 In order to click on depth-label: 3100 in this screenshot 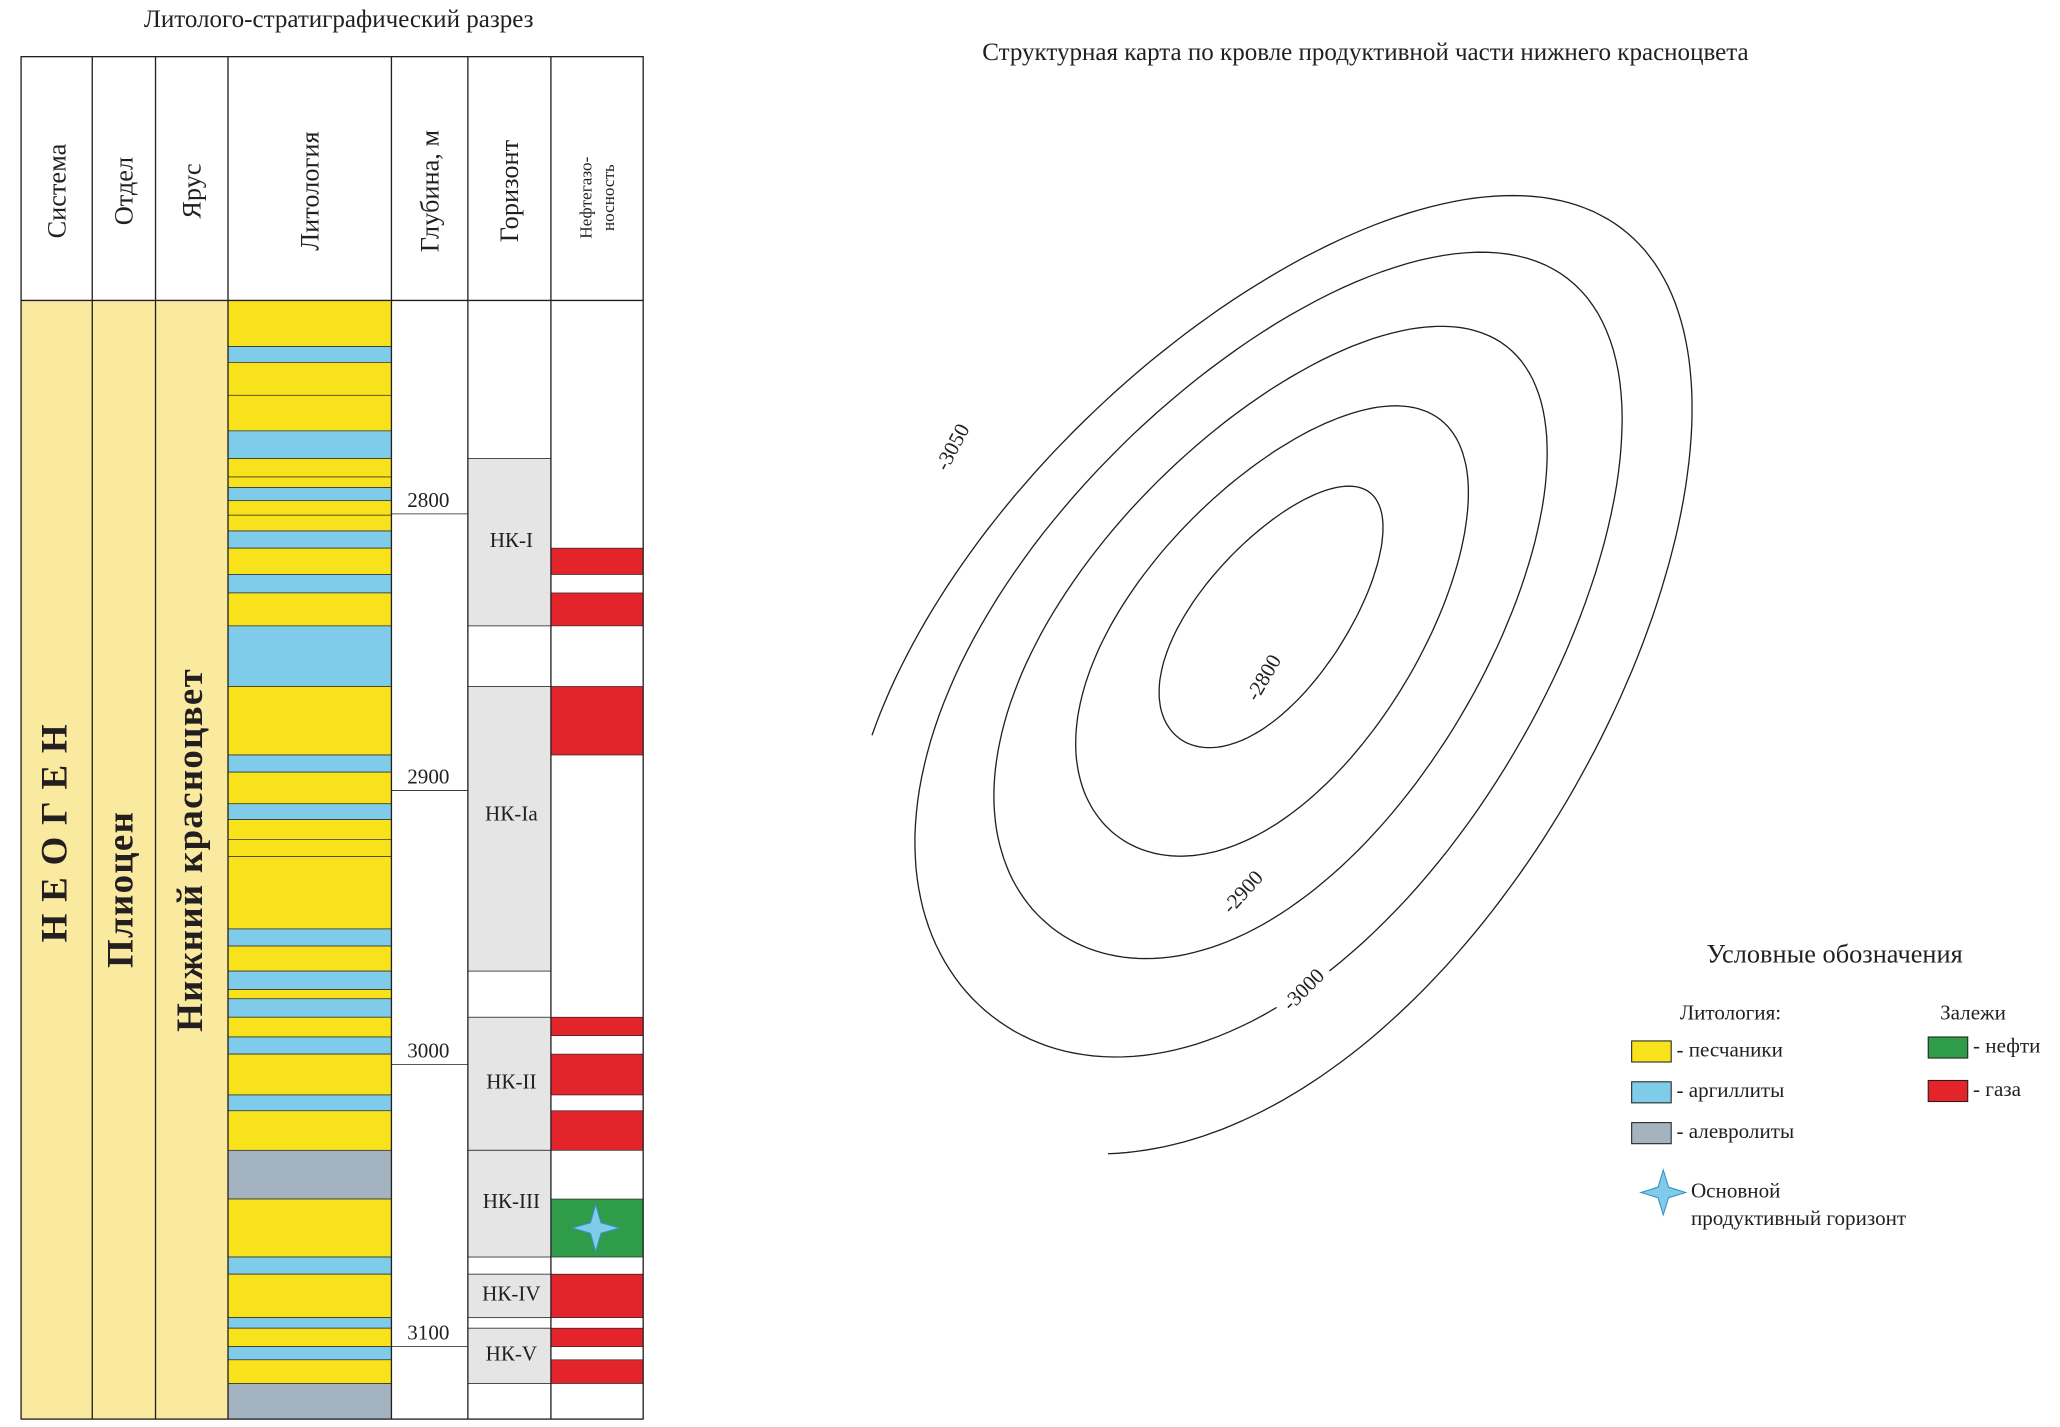, I will do `click(428, 1333)`.